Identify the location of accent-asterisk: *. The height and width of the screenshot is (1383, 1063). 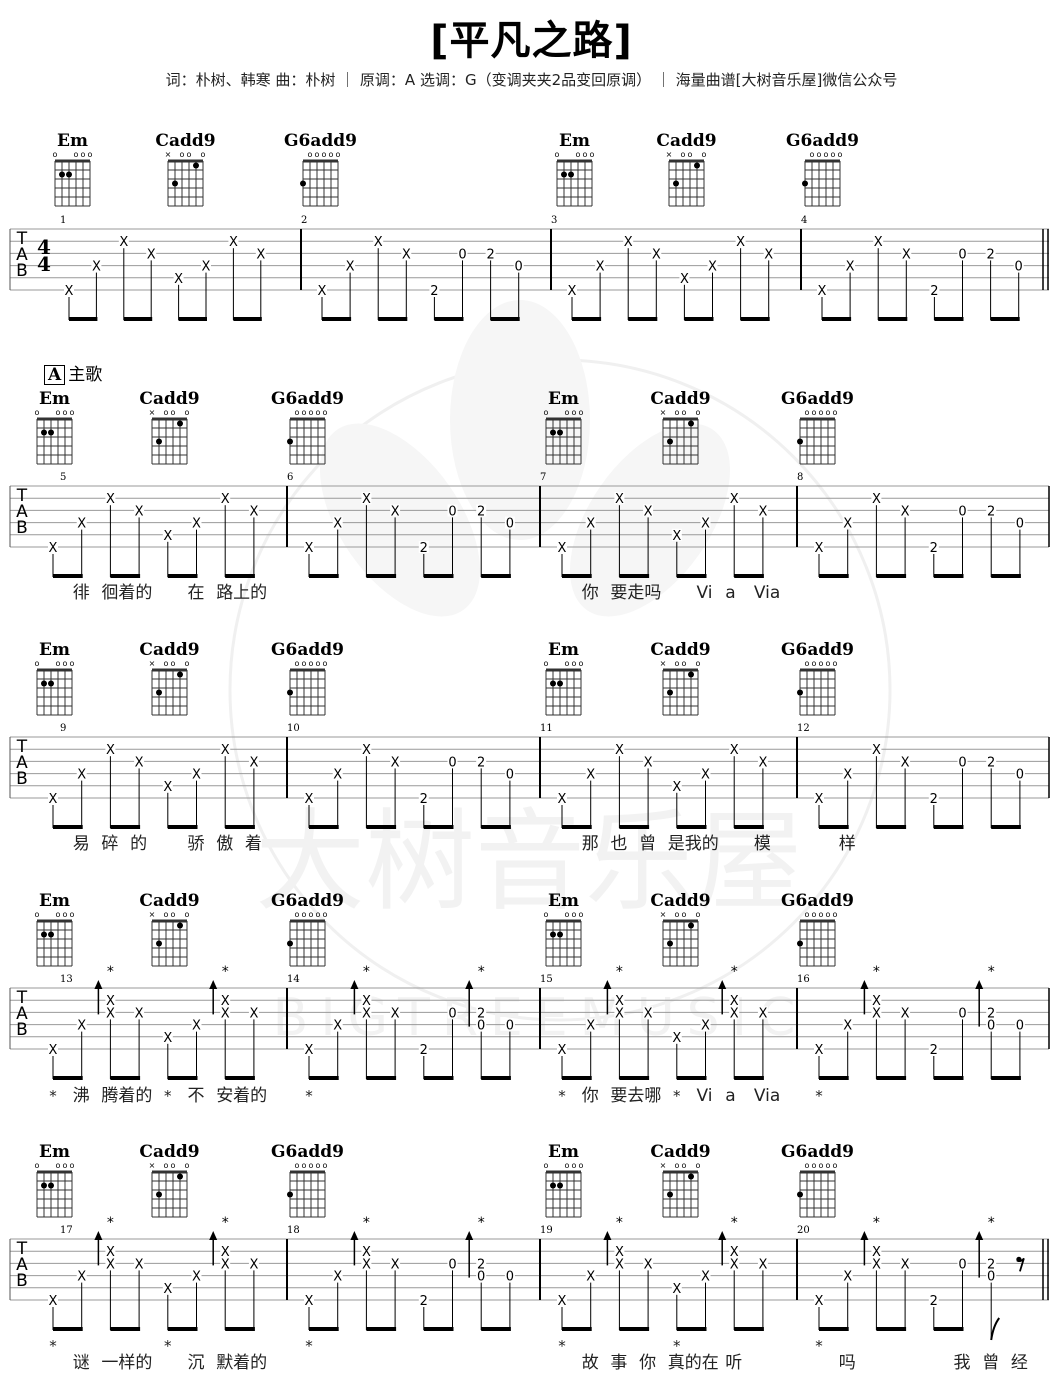
(619, 1223).